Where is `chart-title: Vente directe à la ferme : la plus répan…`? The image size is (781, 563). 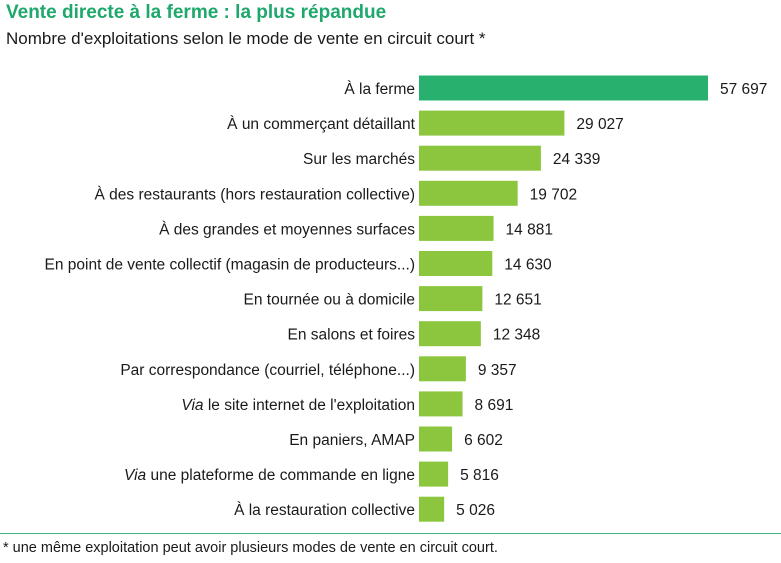 chart-title: Vente directe à la ferme : la plus répan… is located at coordinates (196, 12).